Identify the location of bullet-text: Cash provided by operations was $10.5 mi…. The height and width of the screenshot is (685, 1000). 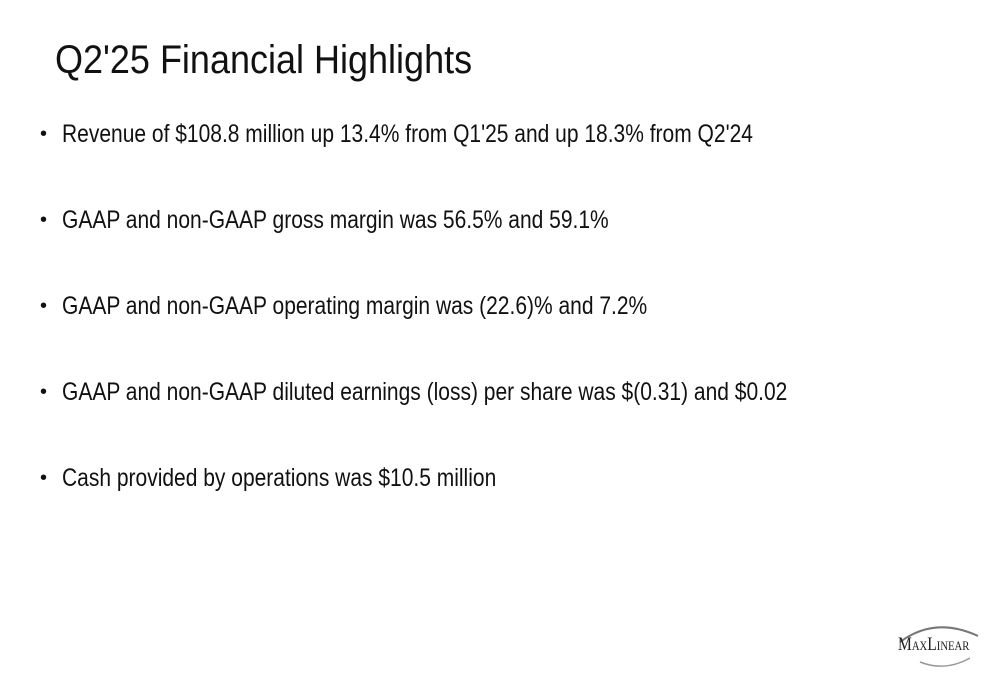
(279, 478).